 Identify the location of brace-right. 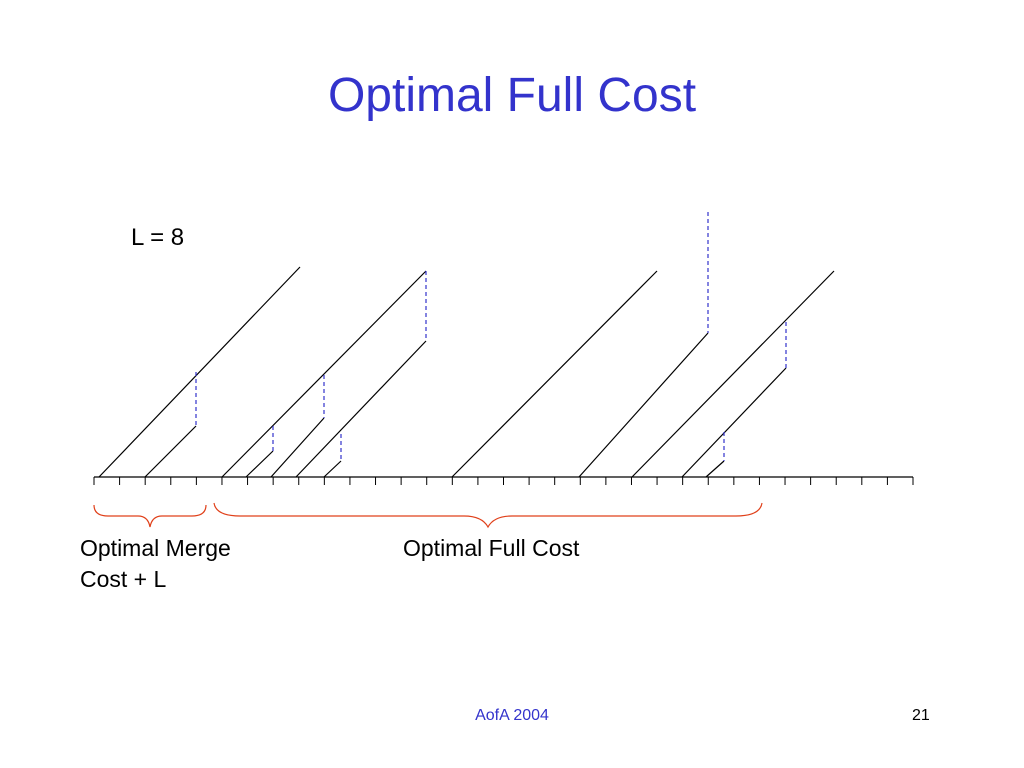
(488, 515).